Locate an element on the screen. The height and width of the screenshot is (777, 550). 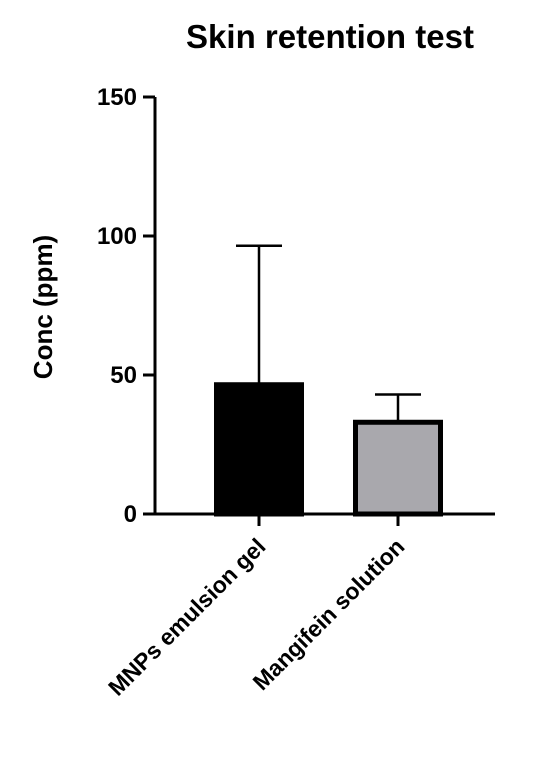
x-tick-label-2: Mangifein solution is located at coordinates (328, 614).